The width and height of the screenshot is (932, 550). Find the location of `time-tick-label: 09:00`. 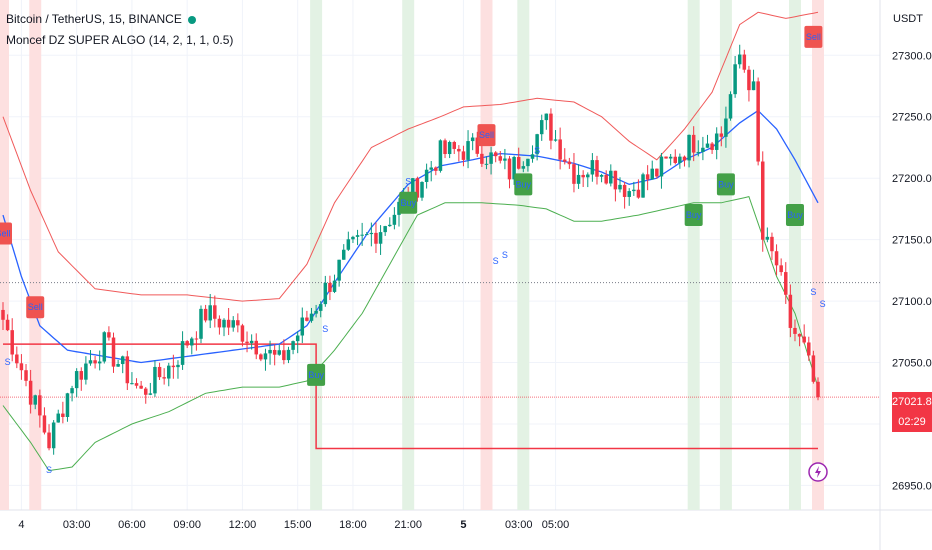

time-tick-label: 09:00 is located at coordinates (187, 525).